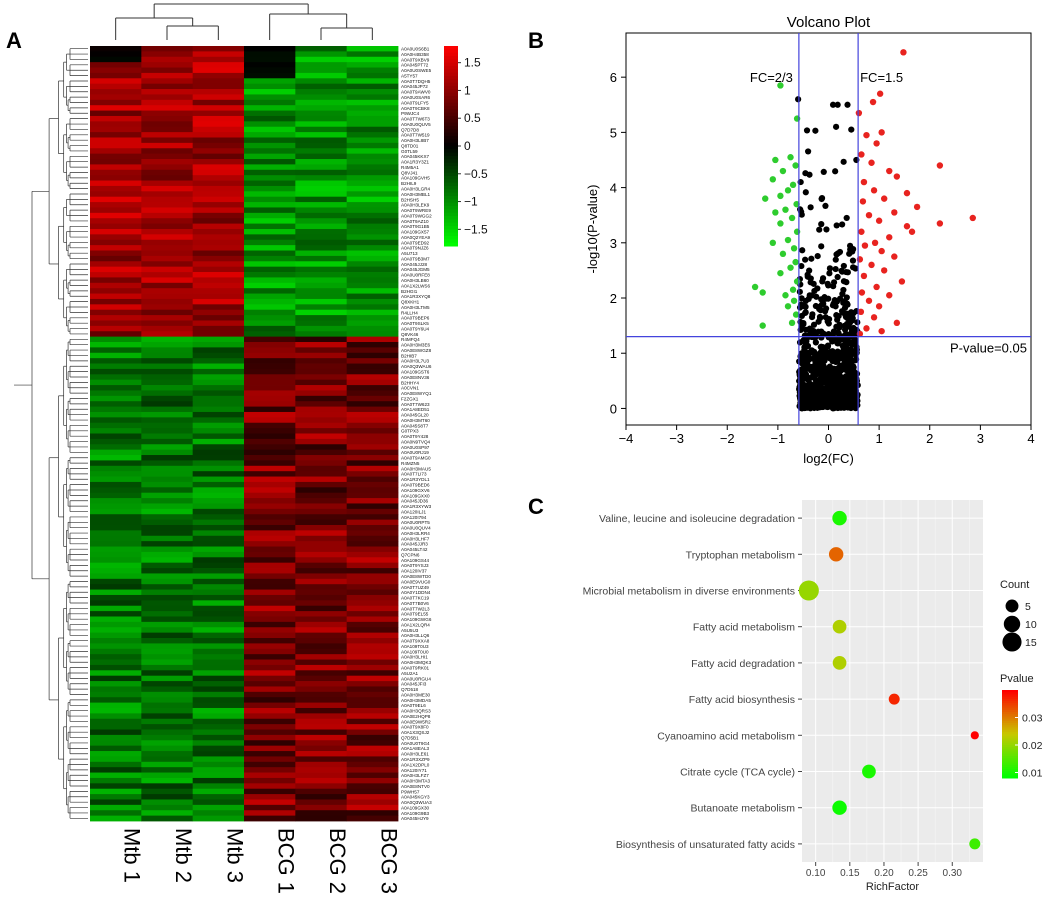 The image size is (1052, 898). Describe the element at coordinates (881, 77) in the screenshot. I see `volcano-annotation-fc-high: FC=1.5` at that location.